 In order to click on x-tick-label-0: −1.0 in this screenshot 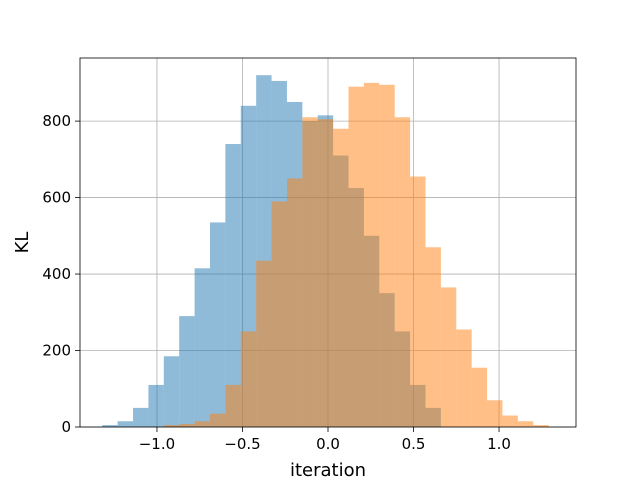, I will do `click(157, 444)`.